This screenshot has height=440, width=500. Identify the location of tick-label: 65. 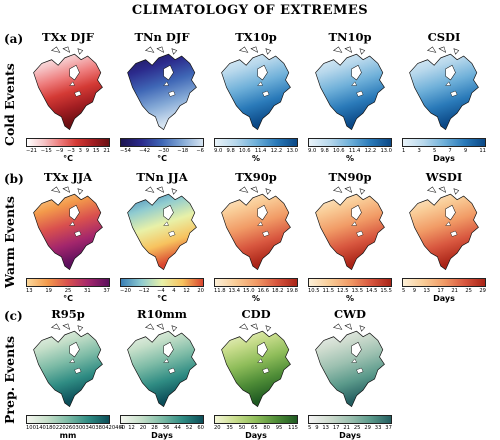
(254, 428).